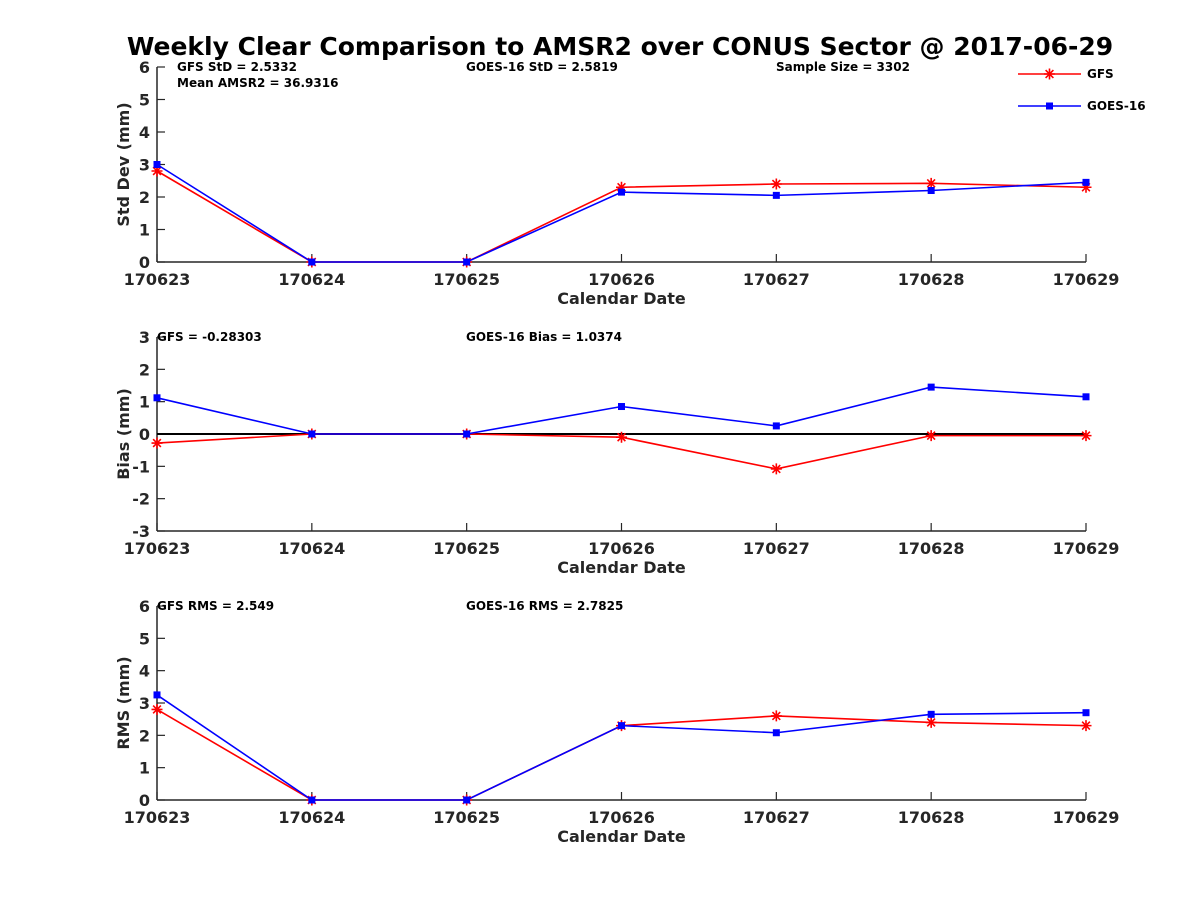 This screenshot has height=900, width=1200. Describe the element at coordinates (209, 337) in the screenshot. I see `stat-annotation: GFS = -0.28303` at that location.